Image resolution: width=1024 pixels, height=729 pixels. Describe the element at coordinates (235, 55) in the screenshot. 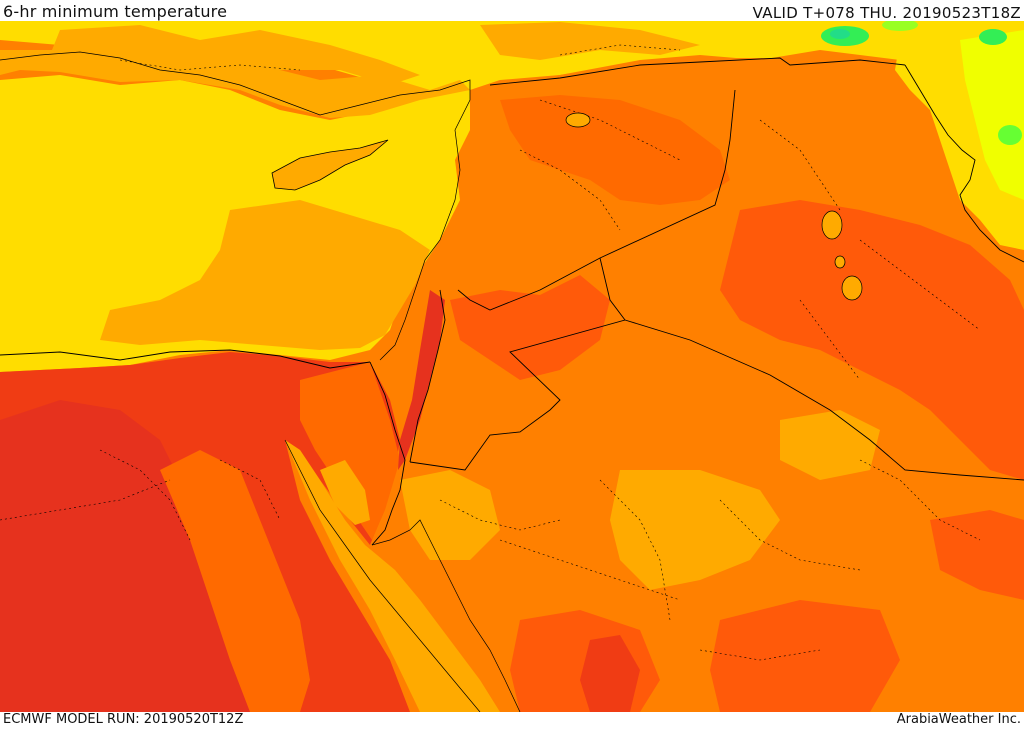

I see `north-orange-patches` at that location.